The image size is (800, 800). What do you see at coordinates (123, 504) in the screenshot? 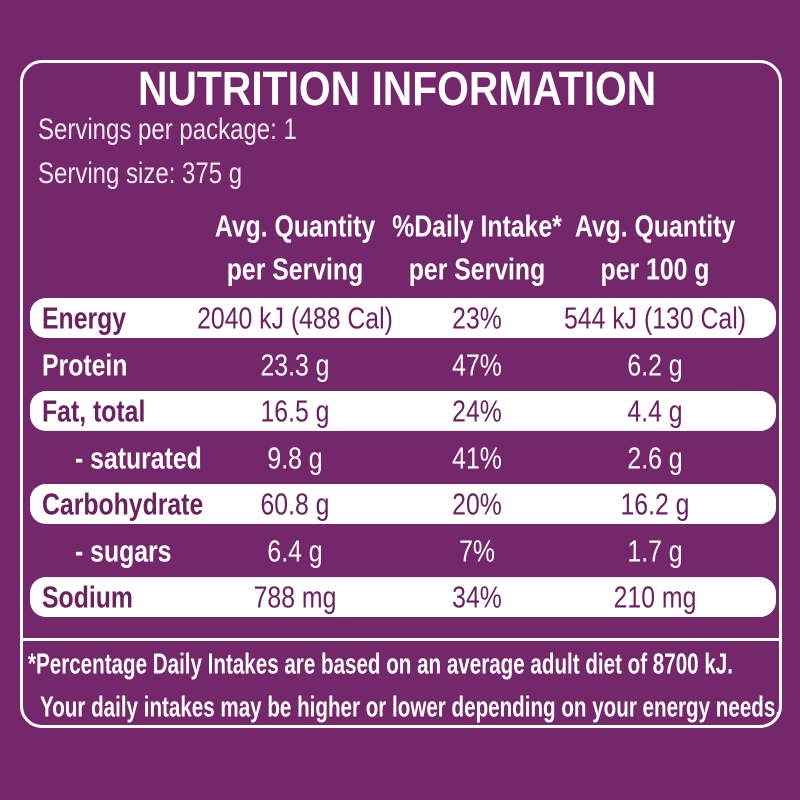
I see `nutrient-name: Carbohydrate` at bounding box center [123, 504].